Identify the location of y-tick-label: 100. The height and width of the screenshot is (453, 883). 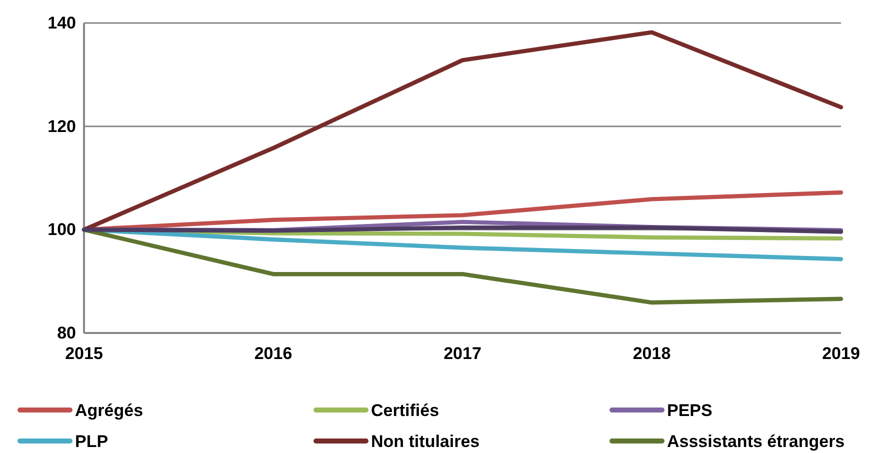
(62, 230).